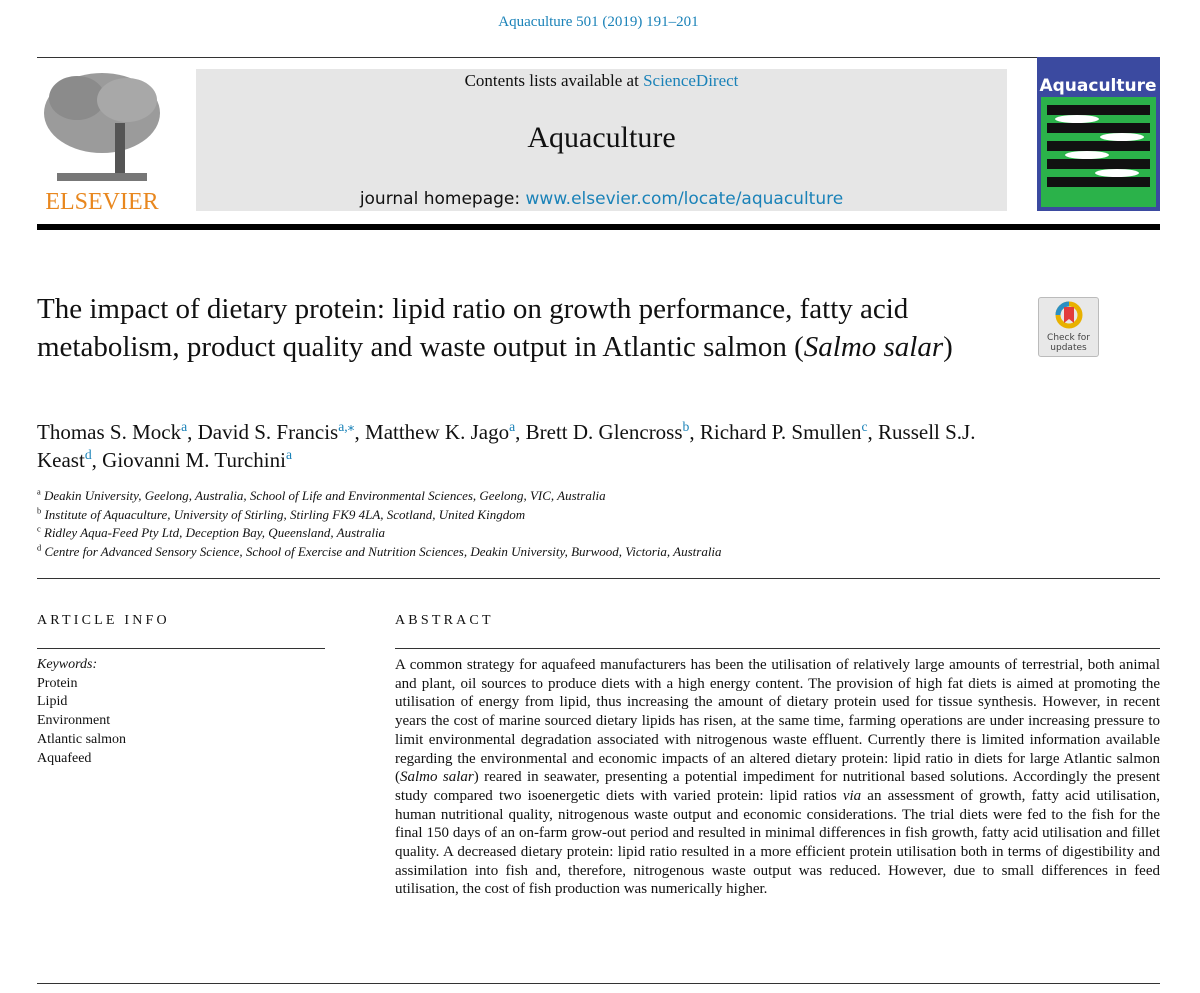 The image size is (1200, 993). What do you see at coordinates (109, 432) in the screenshot?
I see `author-name: Thomas S. Mock` at bounding box center [109, 432].